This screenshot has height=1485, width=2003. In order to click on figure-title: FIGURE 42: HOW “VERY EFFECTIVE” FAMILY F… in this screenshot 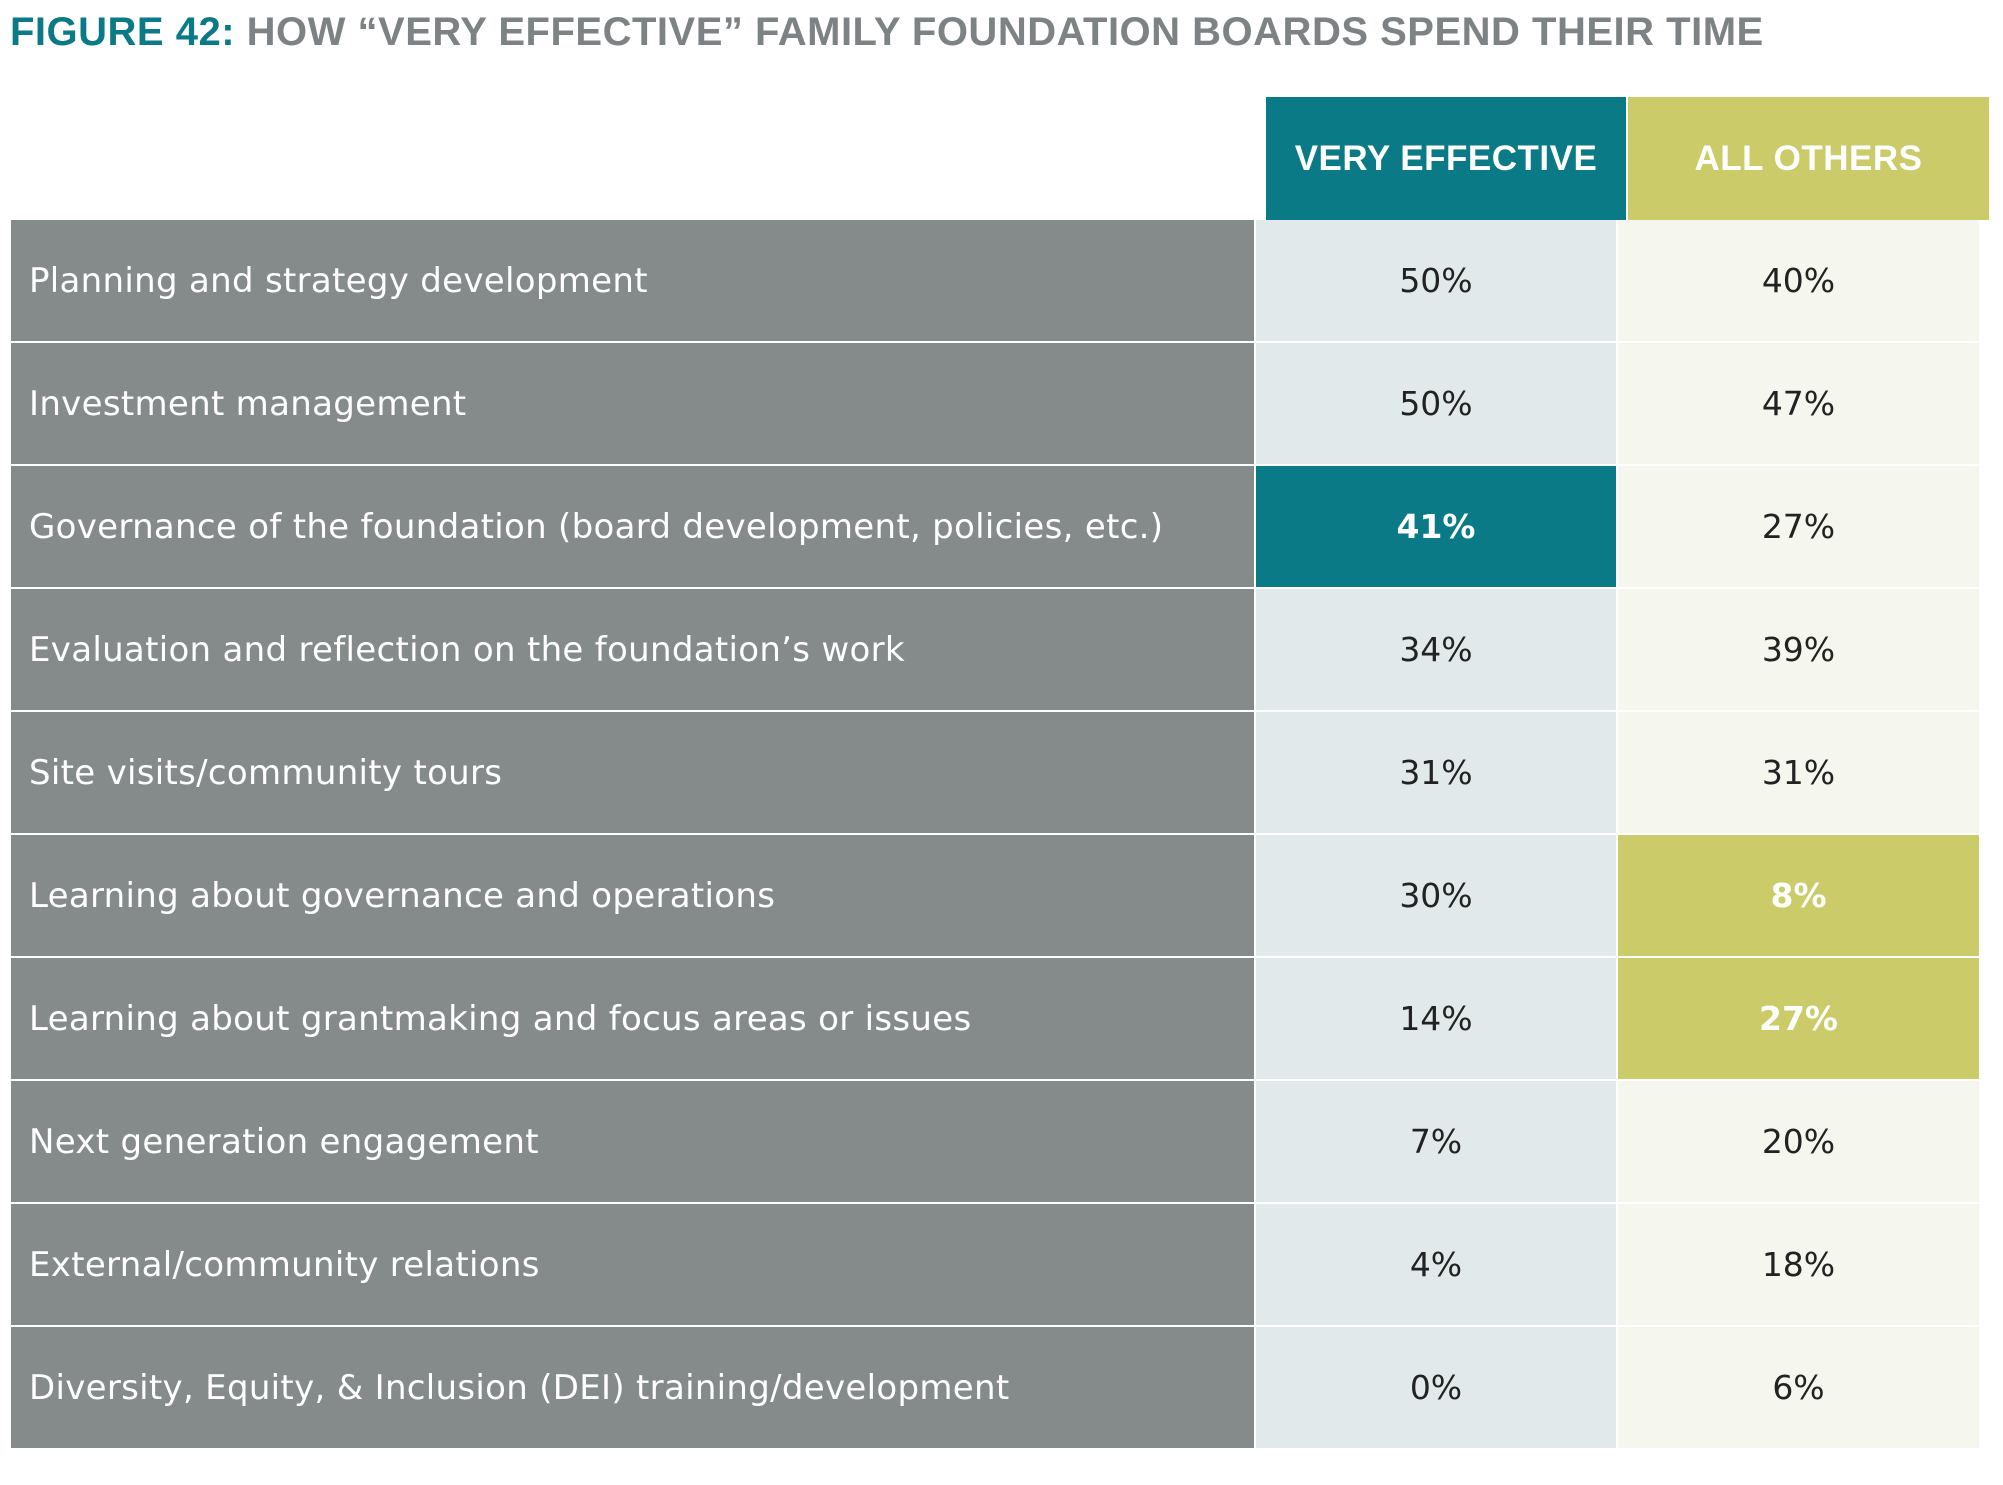, I will do `click(887, 32)`.